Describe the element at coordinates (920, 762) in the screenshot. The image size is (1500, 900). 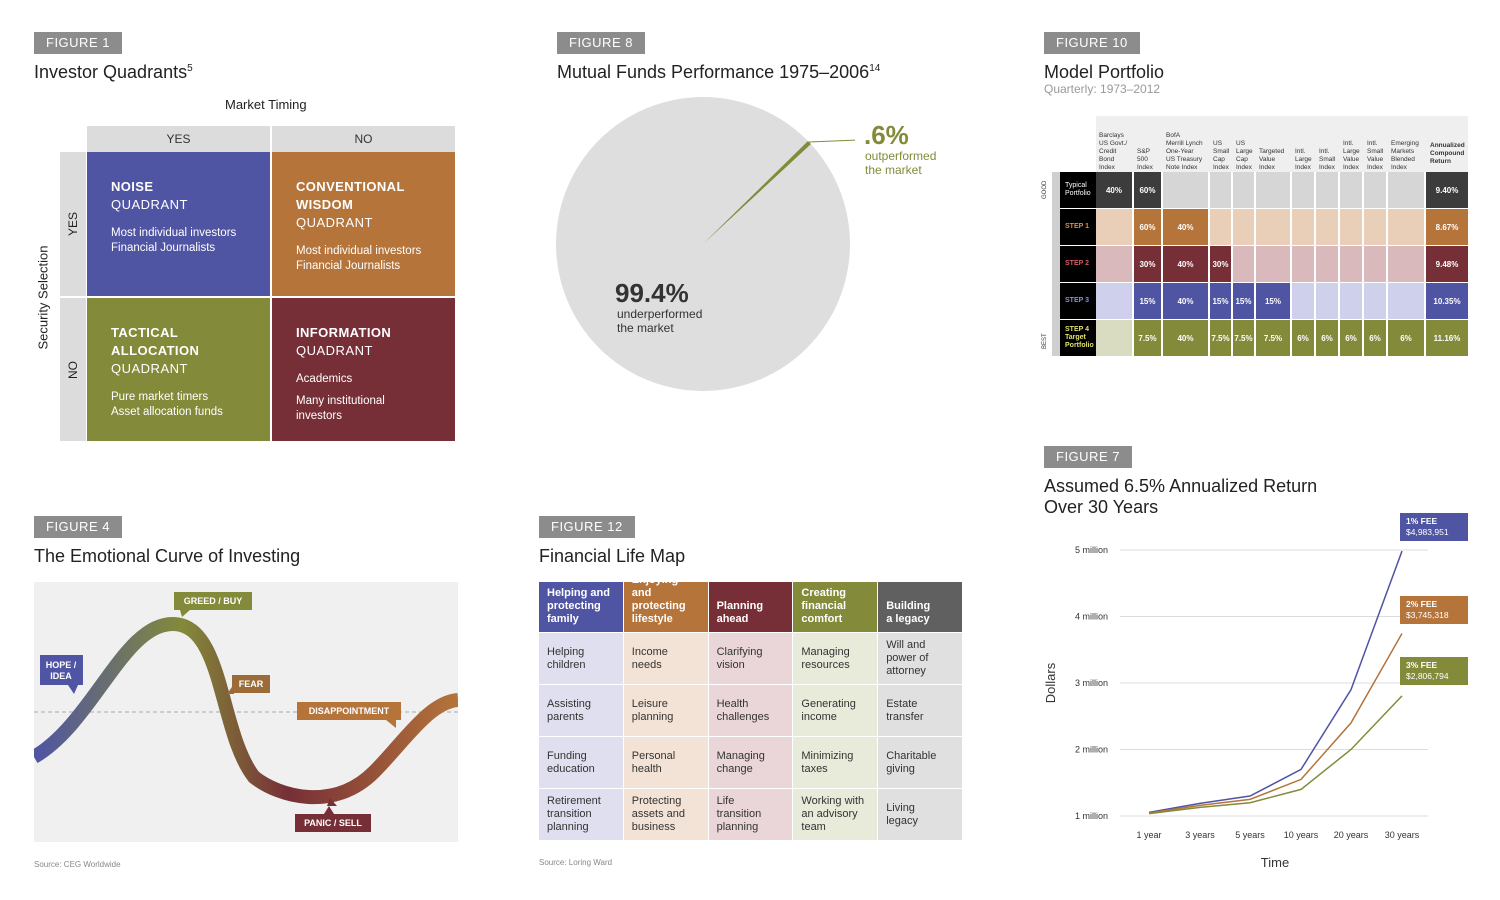
I see `life-map-cell: Charitable giving` at that location.